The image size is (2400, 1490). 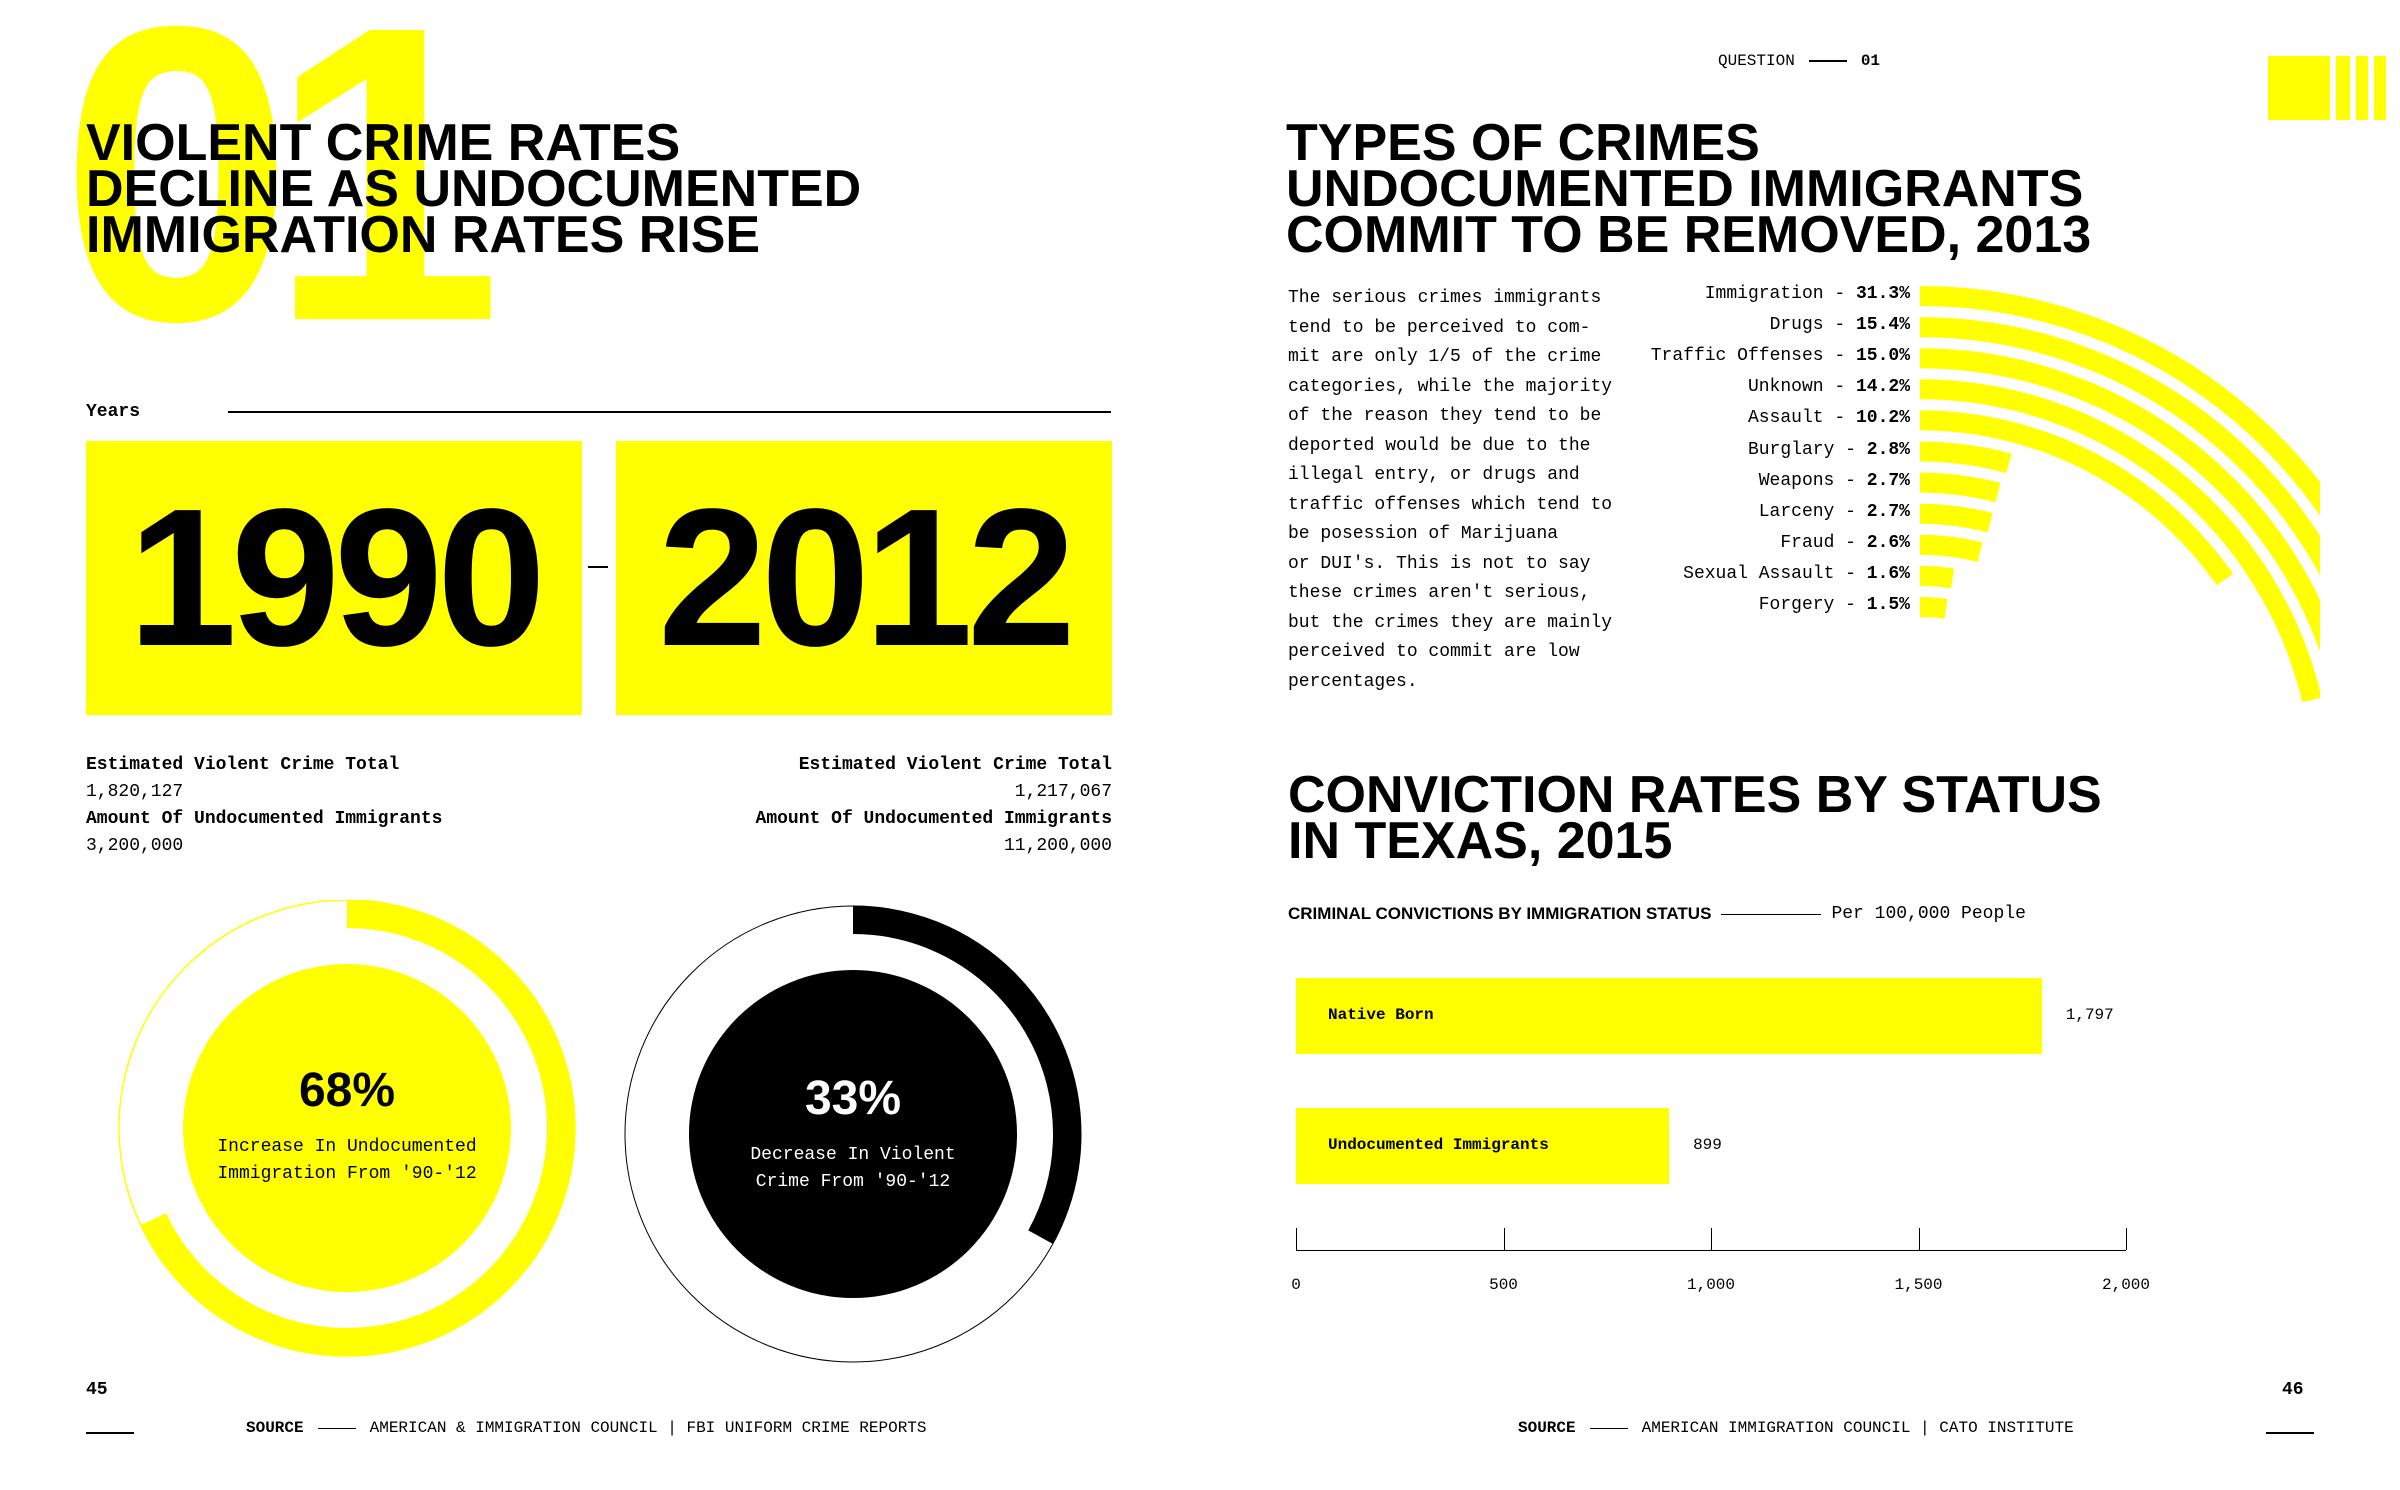 I want to click on crime-type-pct: 1.6%, so click(x=1888, y=573).